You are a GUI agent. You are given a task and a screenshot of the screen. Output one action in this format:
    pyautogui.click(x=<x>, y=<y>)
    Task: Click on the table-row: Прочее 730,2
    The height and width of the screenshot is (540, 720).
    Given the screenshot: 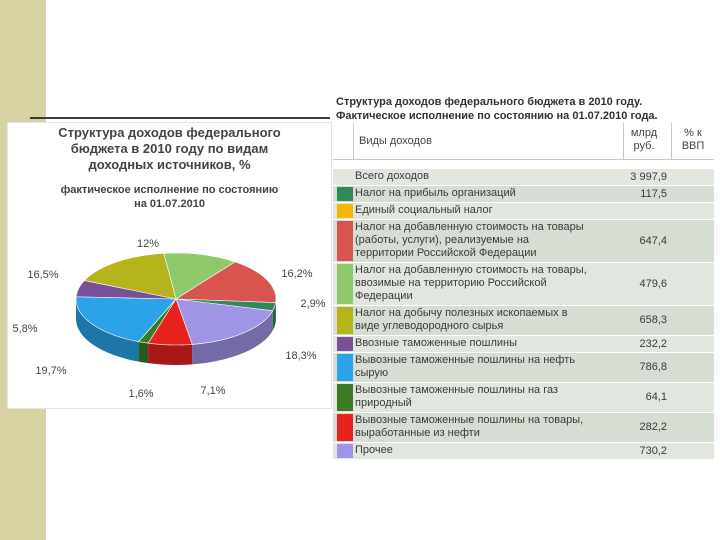 What is the action you would take?
    pyautogui.click(x=523, y=451)
    